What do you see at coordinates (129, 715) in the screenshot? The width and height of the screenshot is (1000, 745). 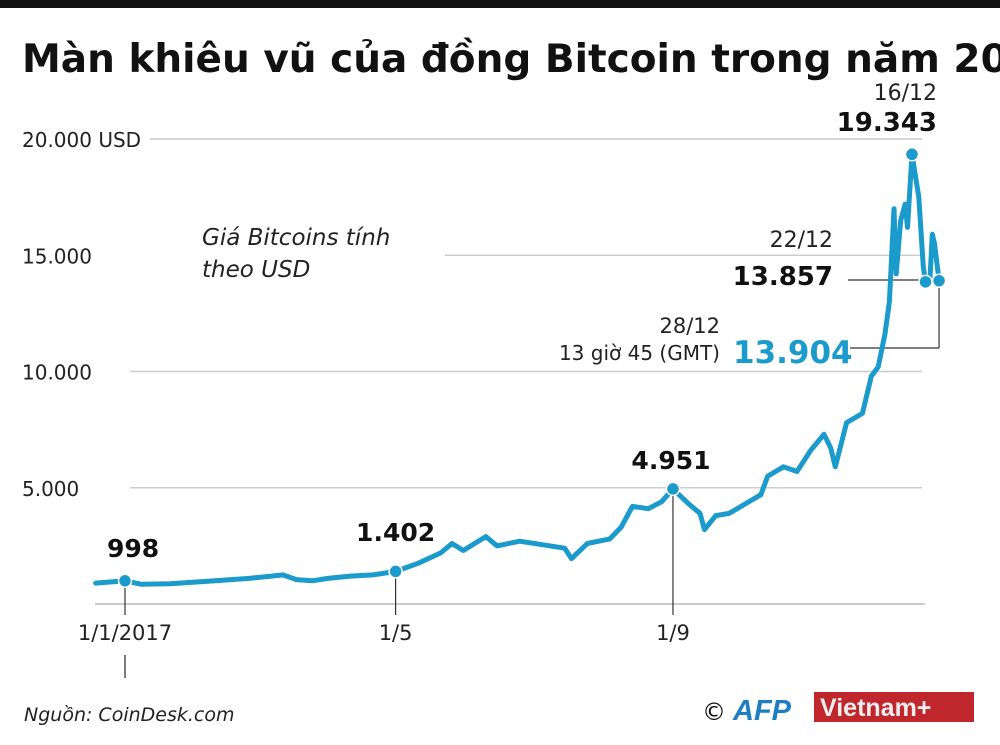 I see `source-note: Nguồn: CoinDesk.com` at bounding box center [129, 715].